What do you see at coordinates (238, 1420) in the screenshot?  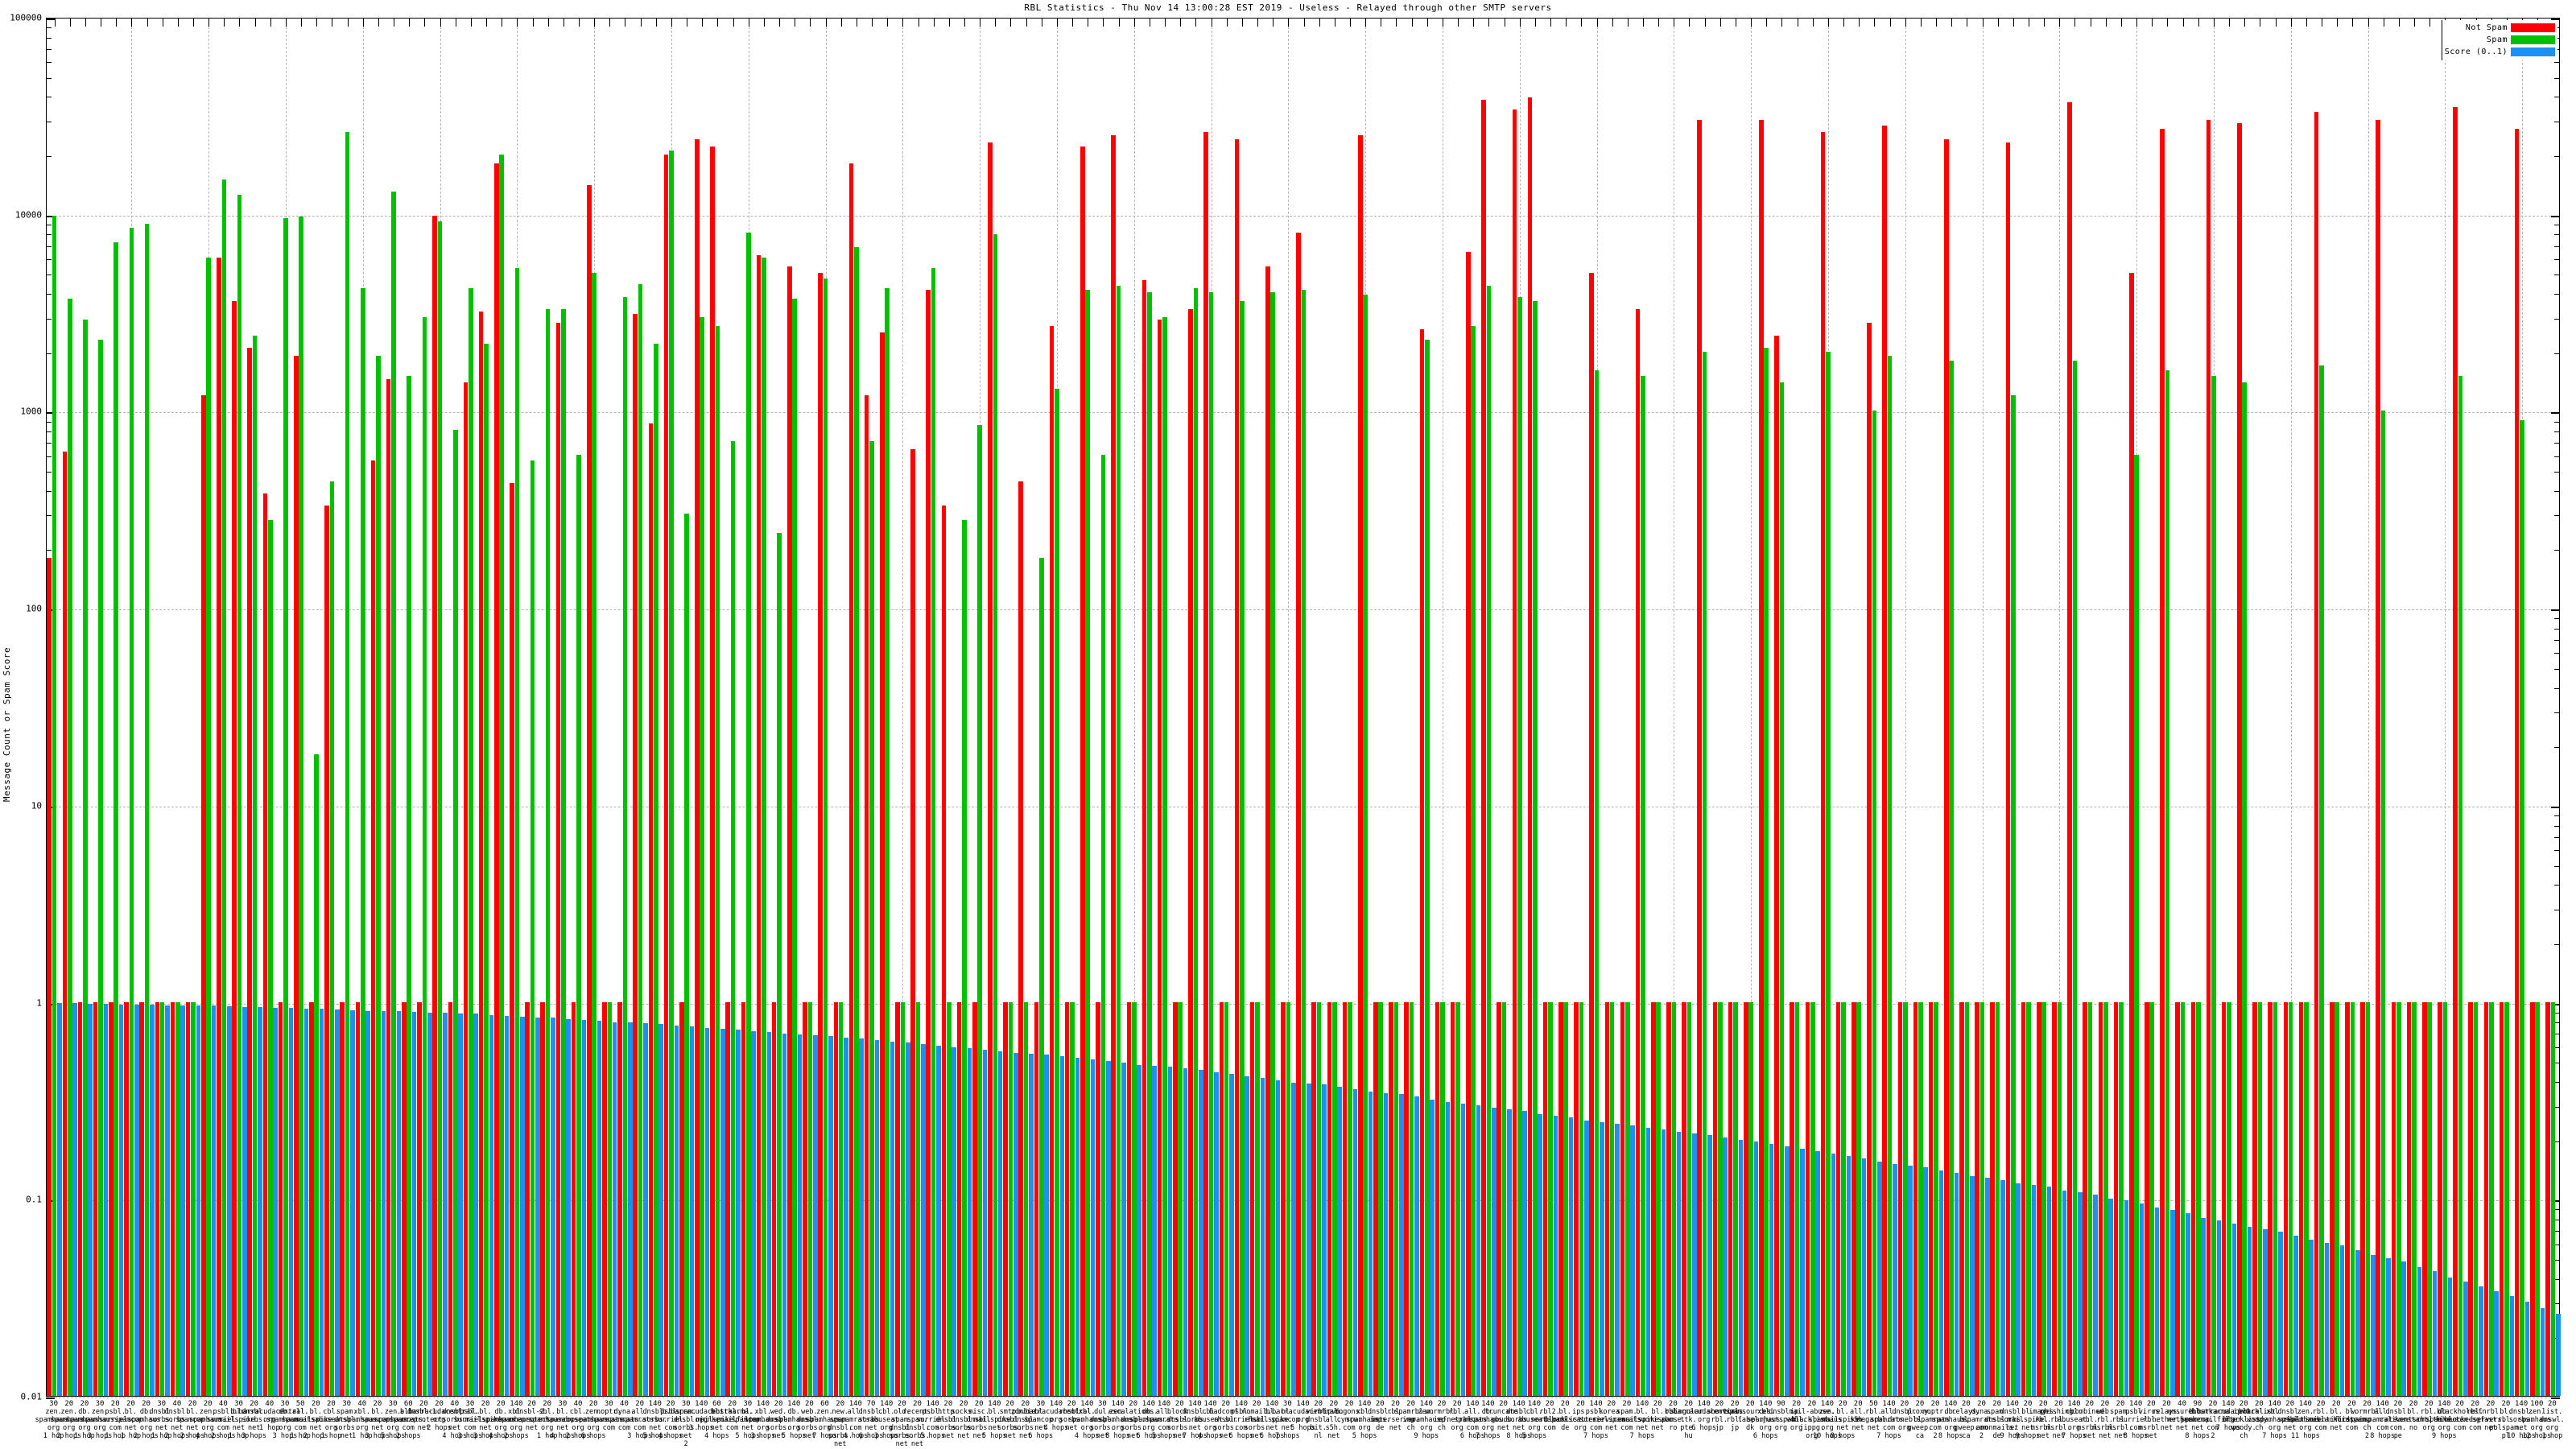 I see `x-axis-label-part: mailspike.` at bounding box center [238, 1420].